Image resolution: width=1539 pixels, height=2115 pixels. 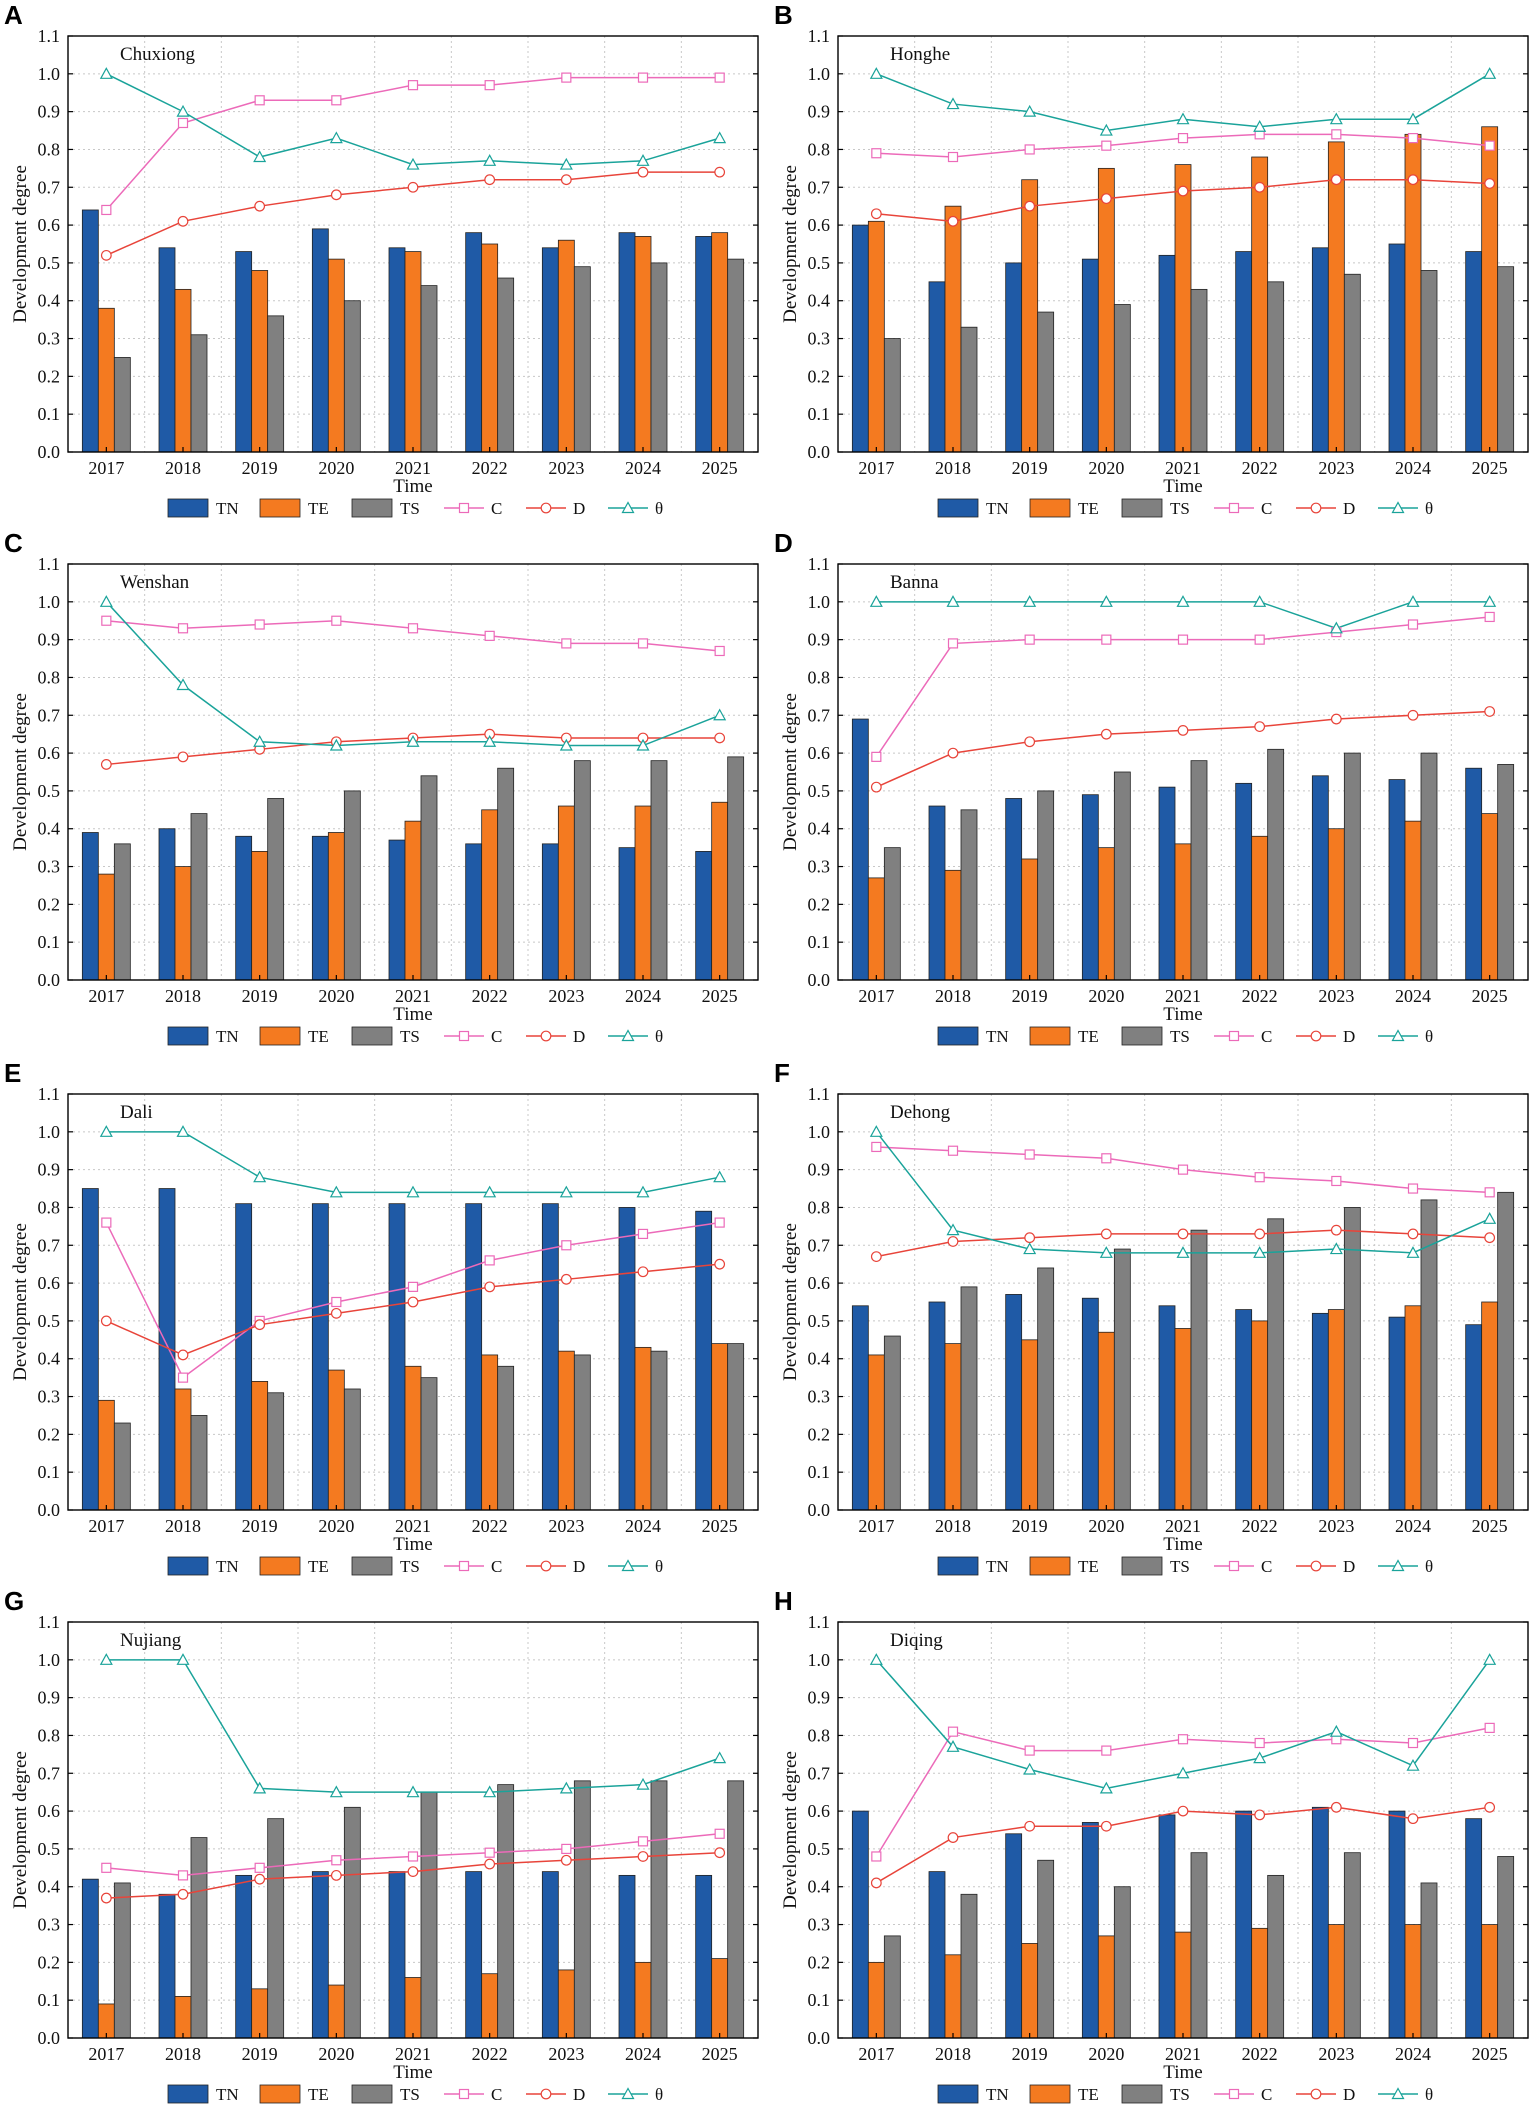 What do you see at coordinates (1183, 1351) in the screenshot?
I see `bars` at bounding box center [1183, 1351].